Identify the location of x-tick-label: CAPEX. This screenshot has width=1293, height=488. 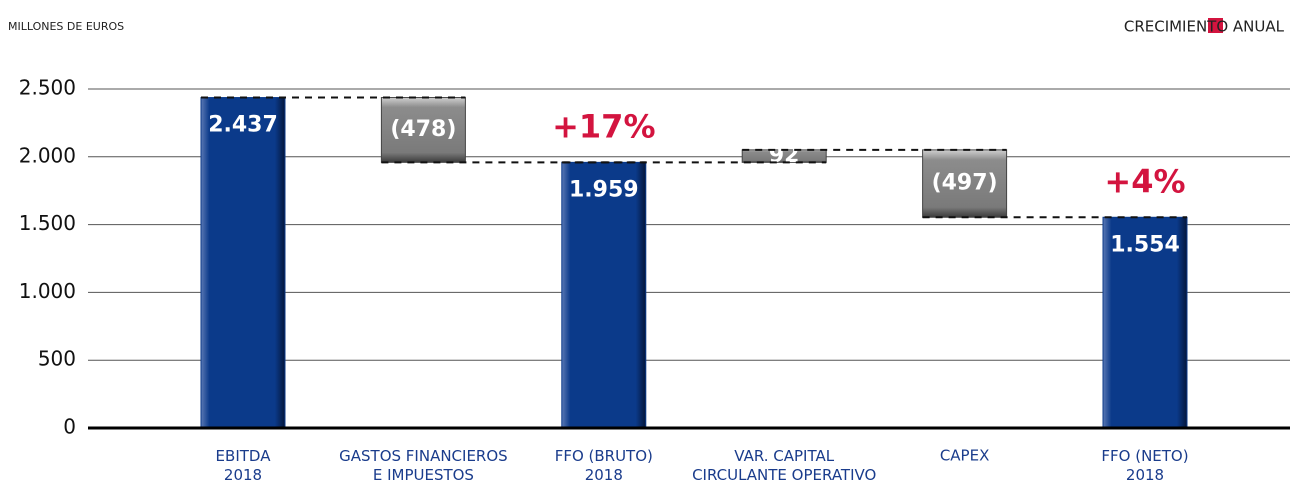
(965, 456).